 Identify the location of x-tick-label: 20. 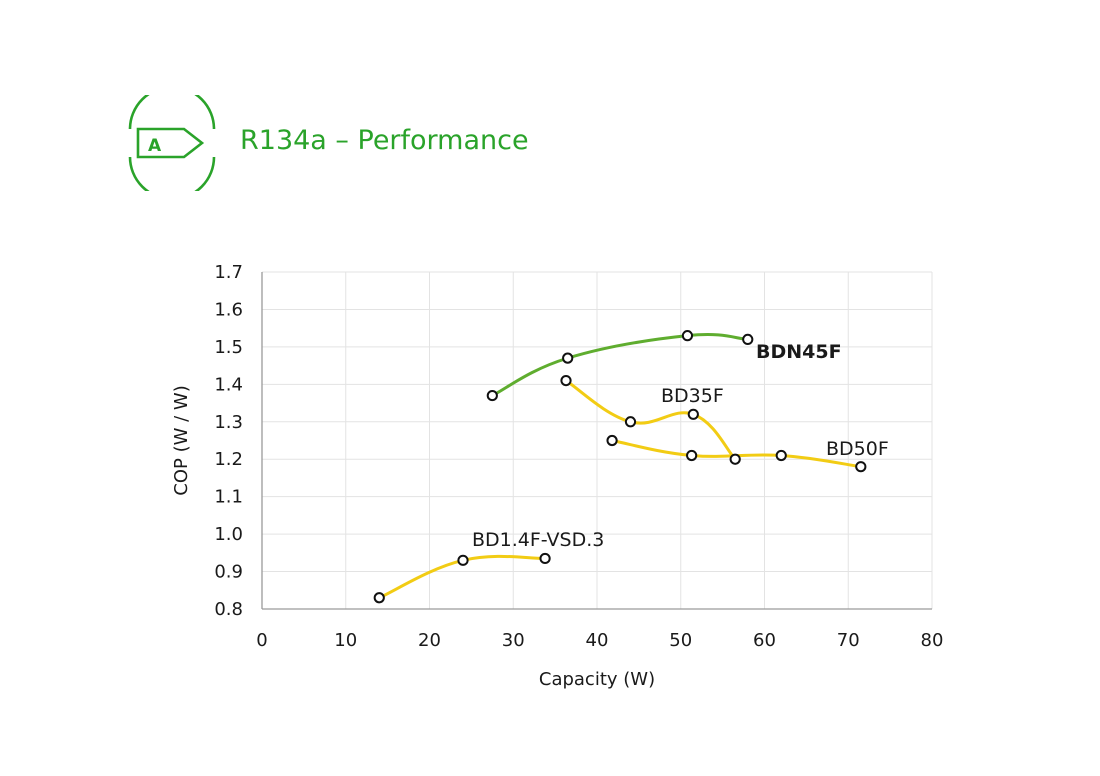
(429, 640).